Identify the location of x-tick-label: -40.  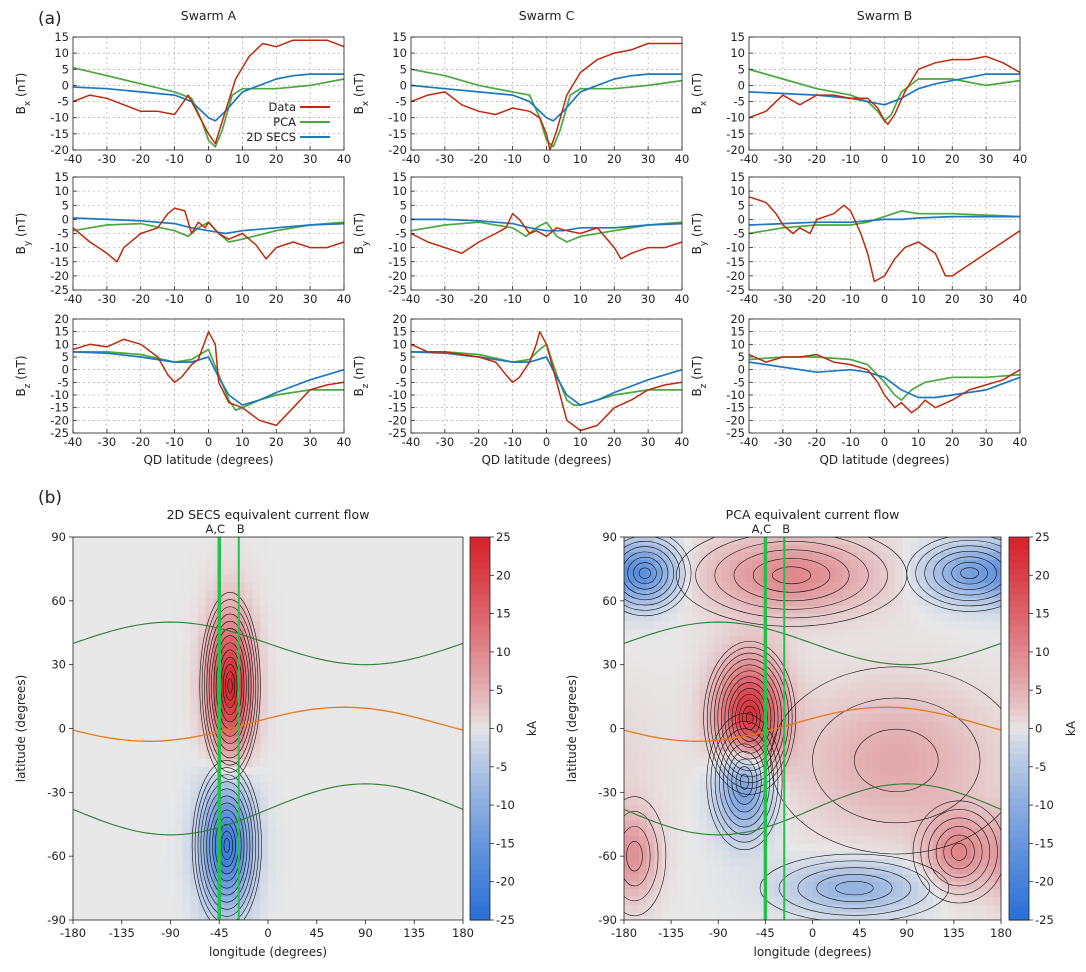
(411, 159).